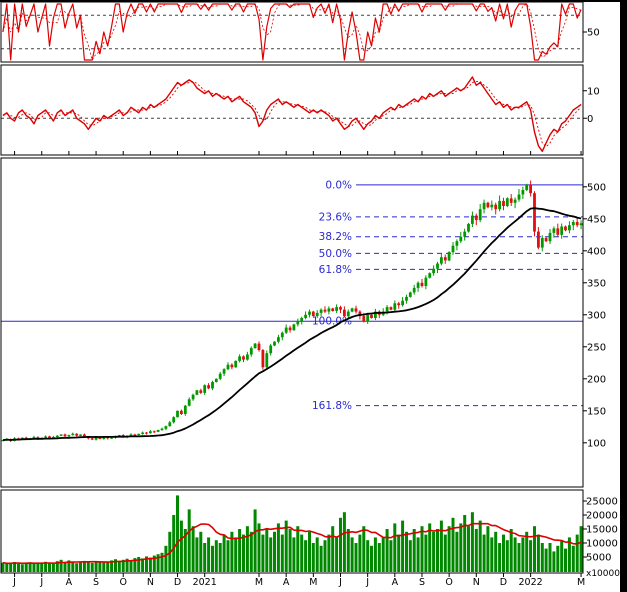 This screenshot has height=592, width=627. What do you see at coordinates (292, 32) in the screenshot?
I see `stochastic-line` at bounding box center [292, 32].